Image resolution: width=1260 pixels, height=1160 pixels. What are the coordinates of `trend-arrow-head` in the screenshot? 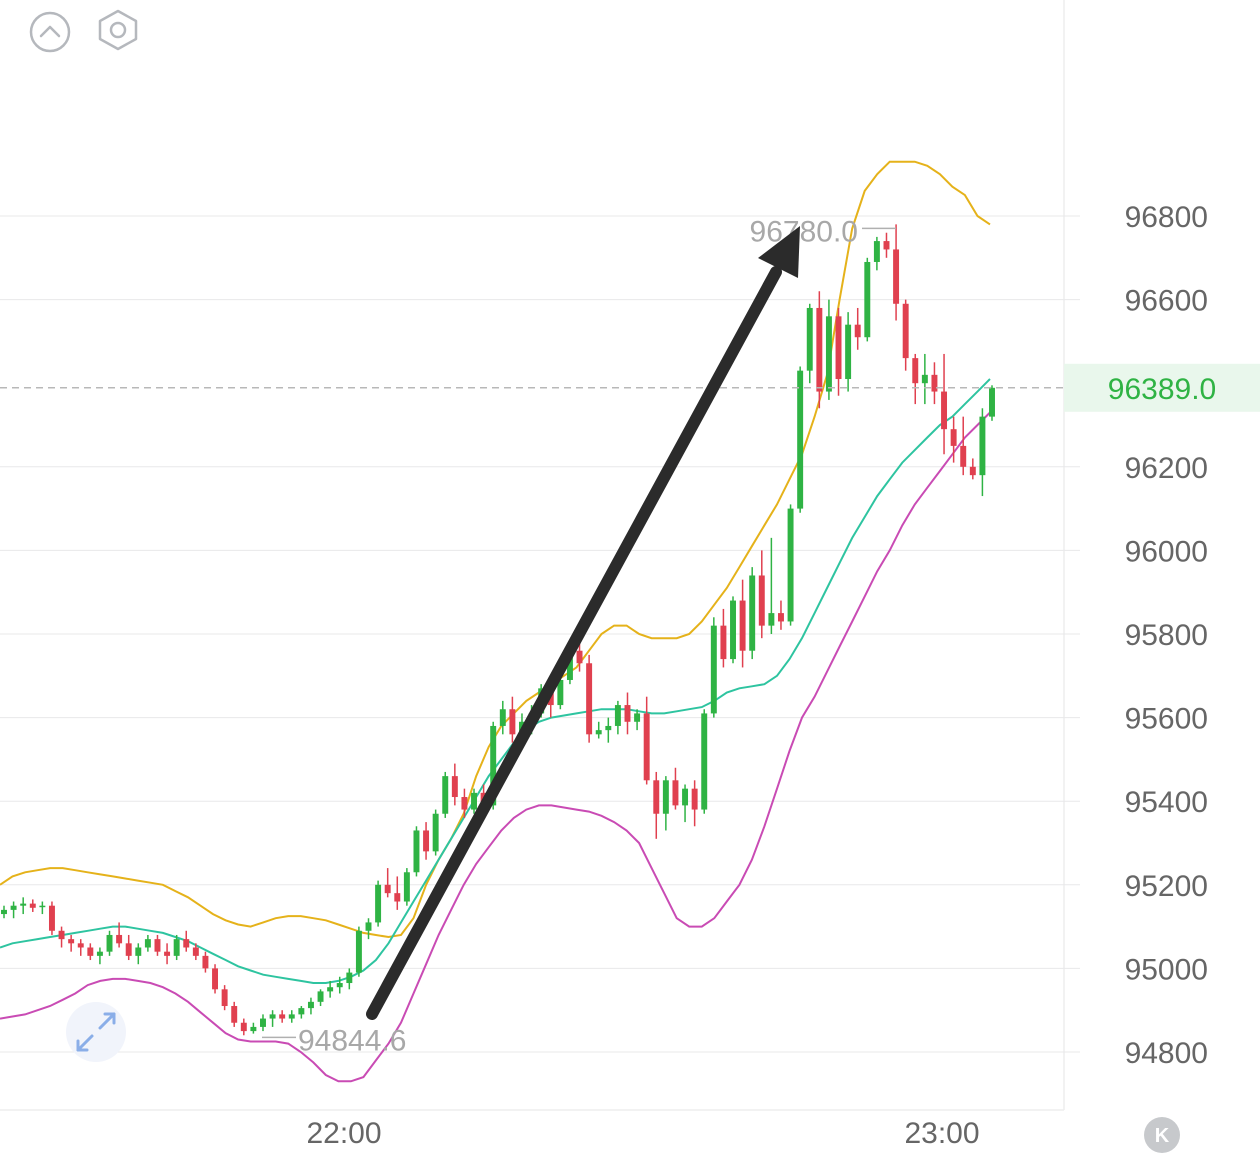 It's located at (779, 252).